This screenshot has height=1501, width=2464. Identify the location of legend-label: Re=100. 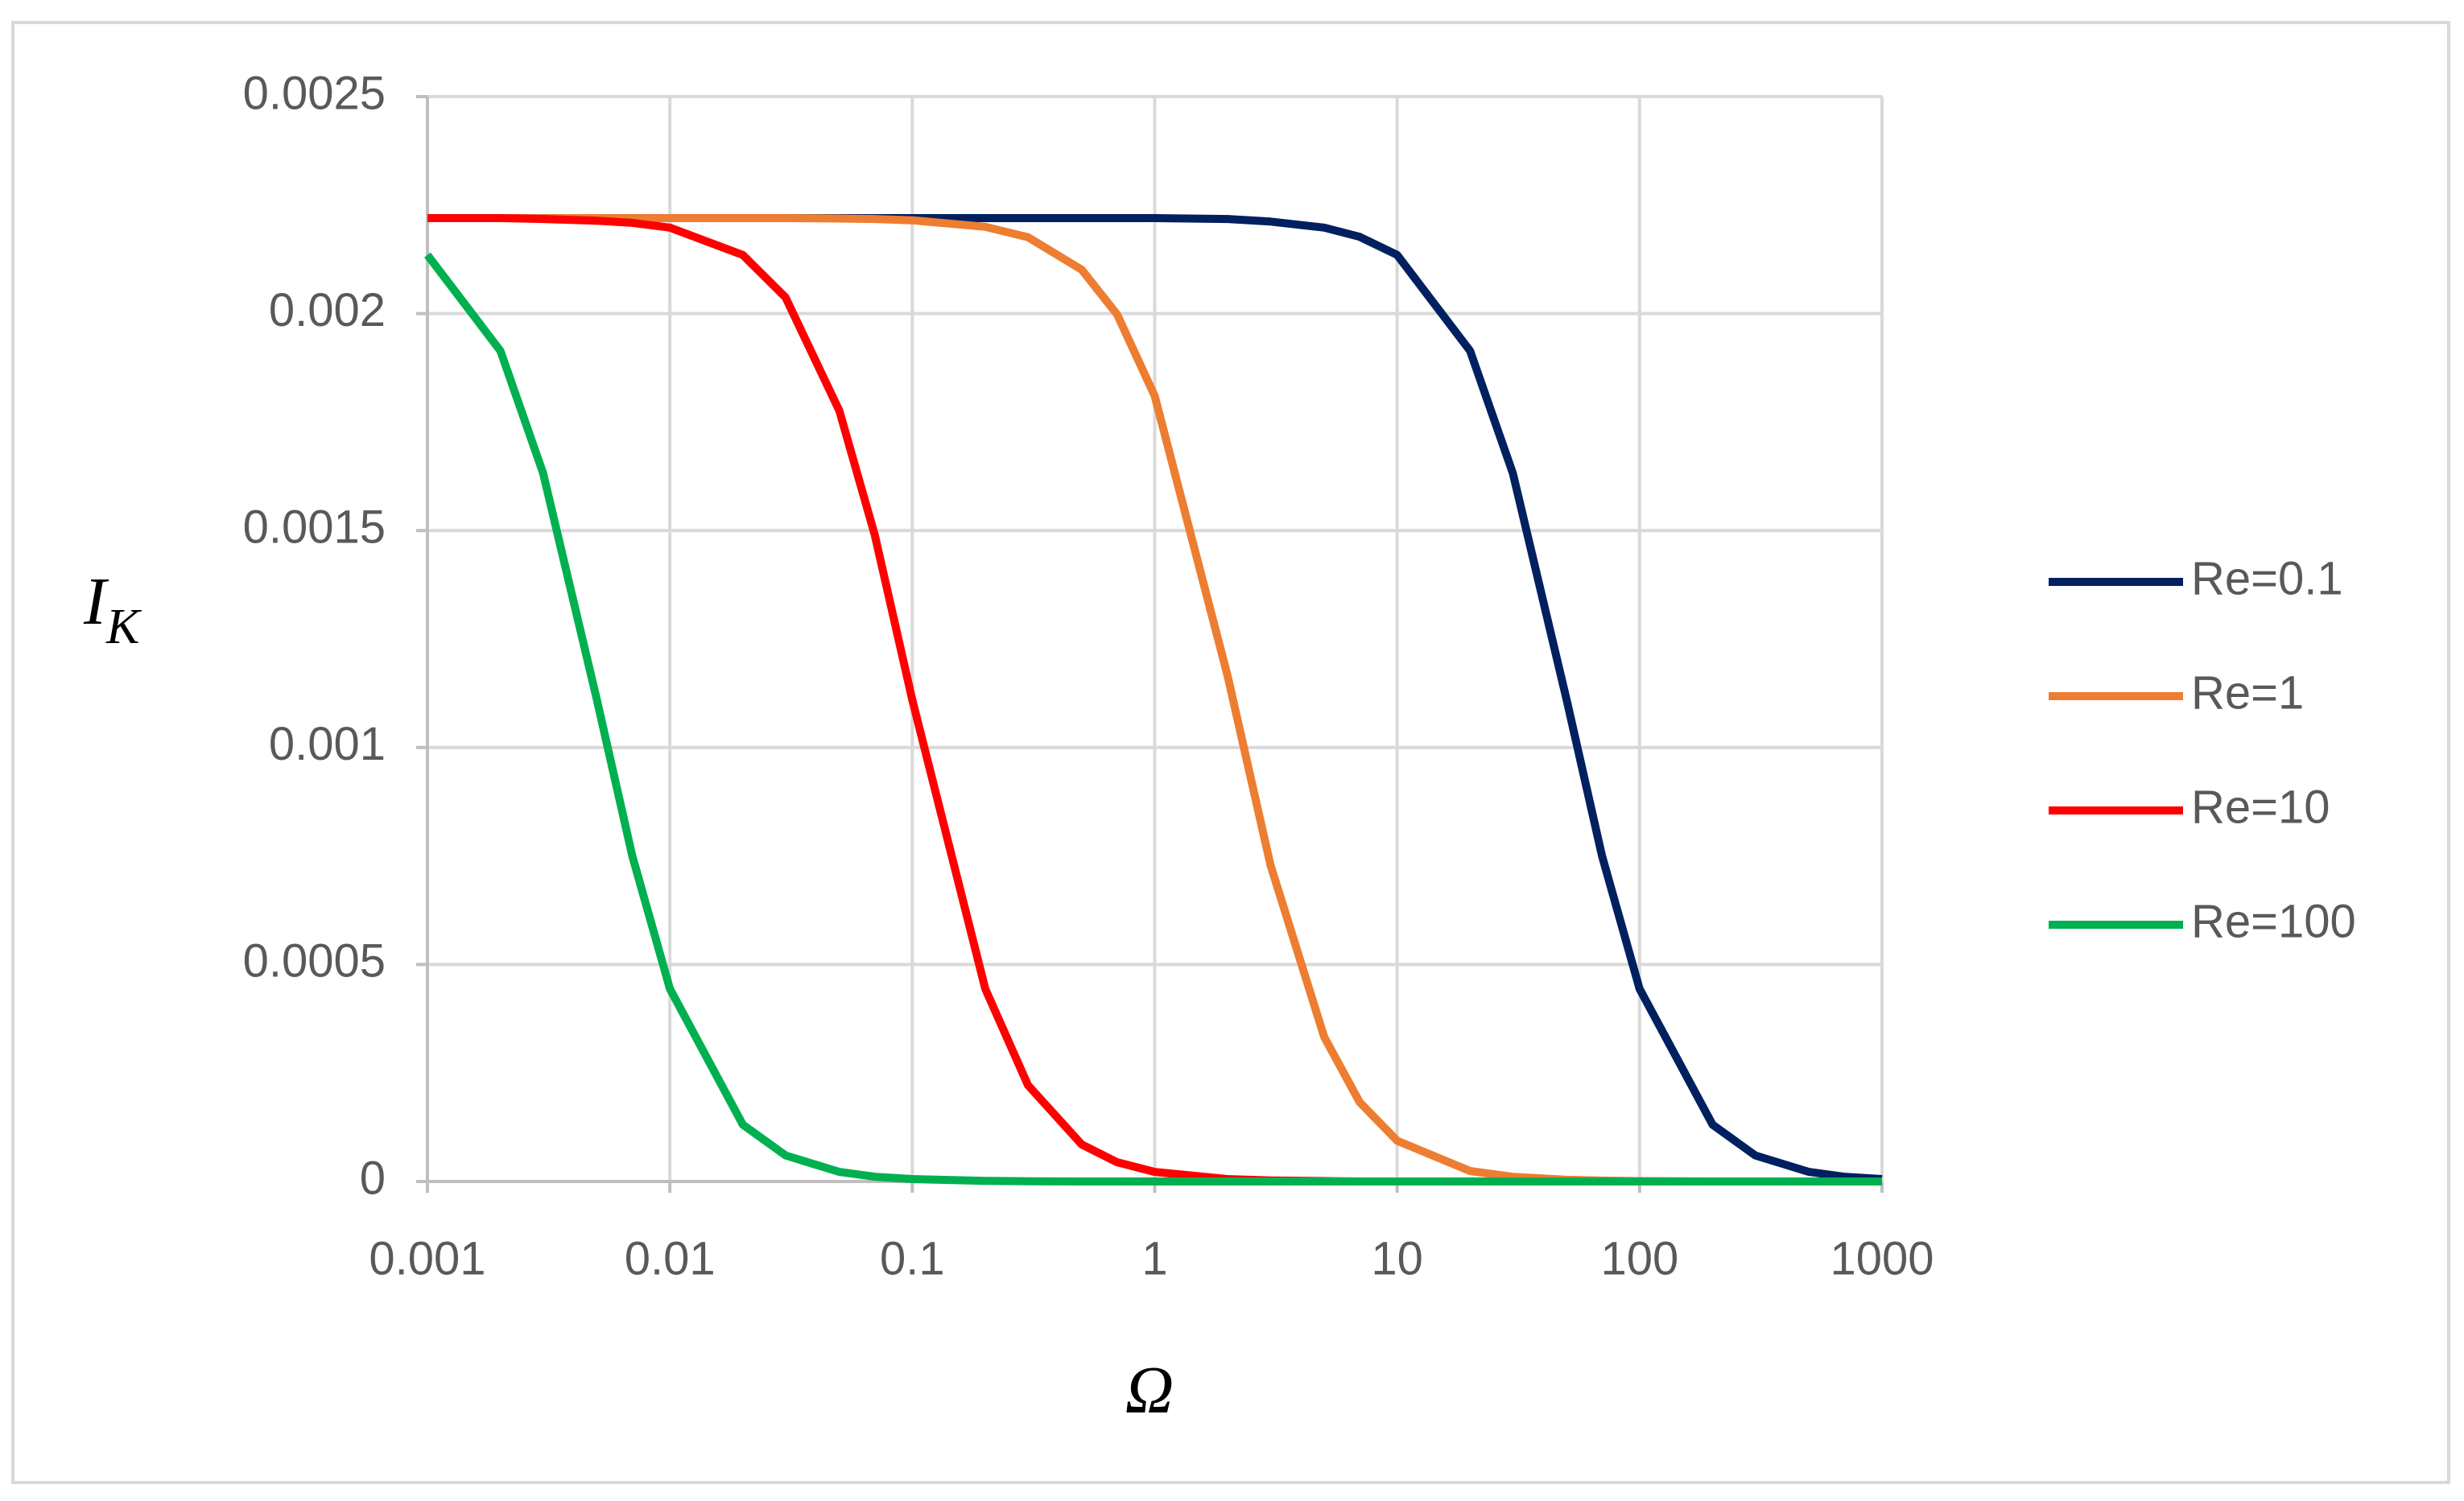
(2274, 921).